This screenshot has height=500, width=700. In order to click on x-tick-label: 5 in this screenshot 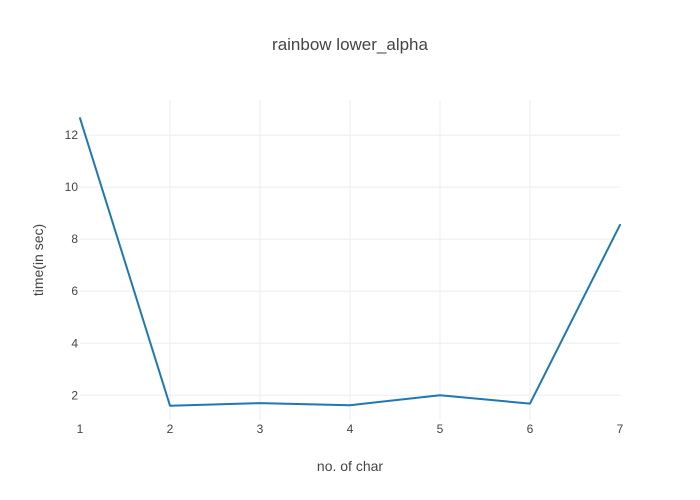, I will do `click(440, 429)`.